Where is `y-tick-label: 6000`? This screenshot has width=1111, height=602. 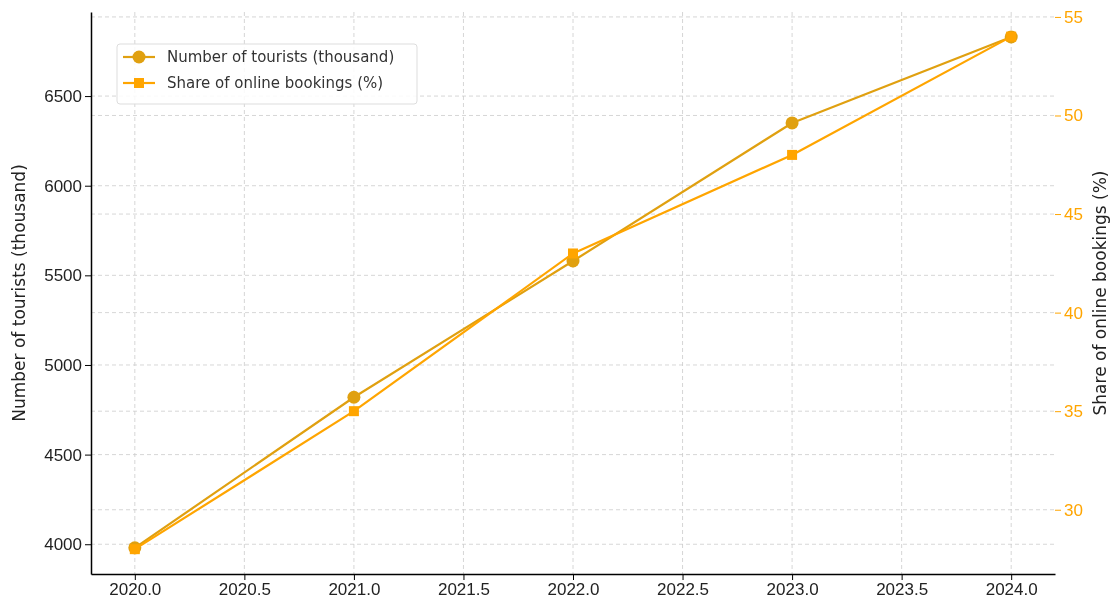 y-tick-label: 6000 is located at coordinates (63, 186).